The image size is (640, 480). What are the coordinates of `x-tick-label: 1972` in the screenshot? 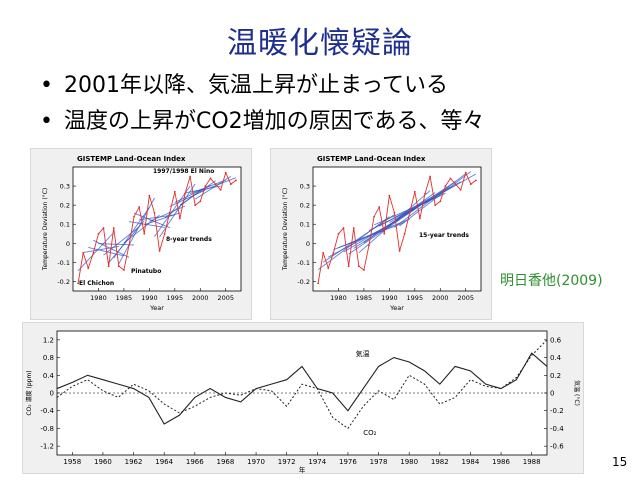 It's located at (287, 462).